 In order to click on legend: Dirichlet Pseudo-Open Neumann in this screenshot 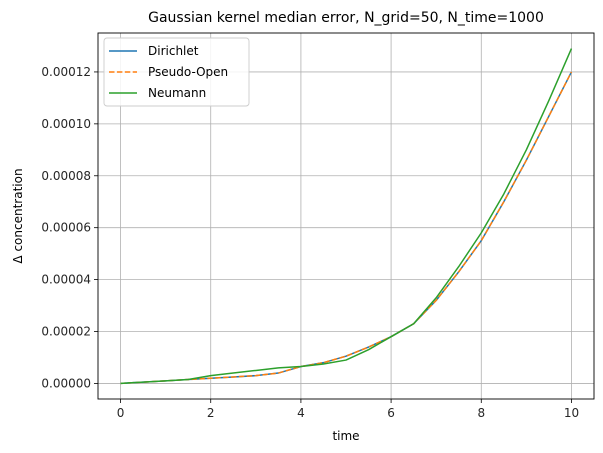, I will do `click(176, 72)`.